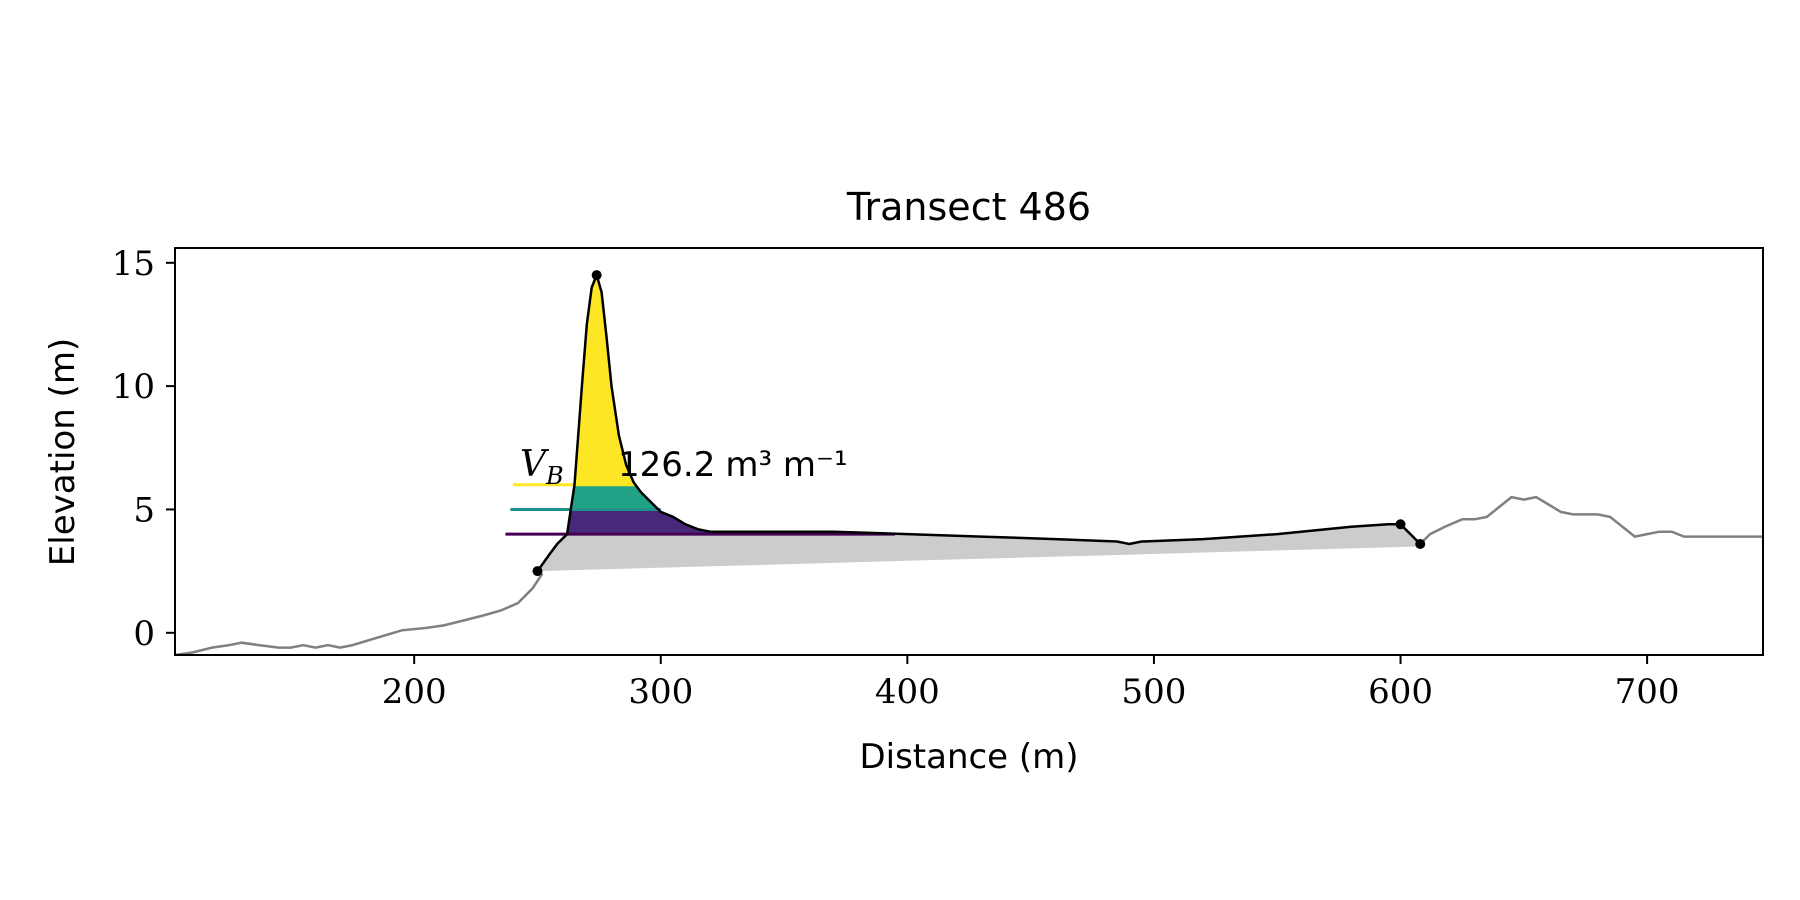 The width and height of the screenshot is (1800, 900). What do you see at coordinates (786, 465) in the screenshot?
I see `annotation-units: m³ m⁻¹` at bounding box center [786, 465].